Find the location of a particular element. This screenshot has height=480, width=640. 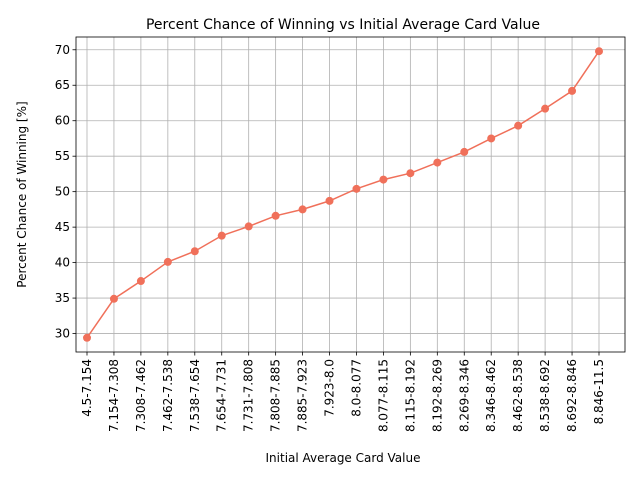

x-tick-label: 7.154-7.308 is located at coordinates (114, 395).